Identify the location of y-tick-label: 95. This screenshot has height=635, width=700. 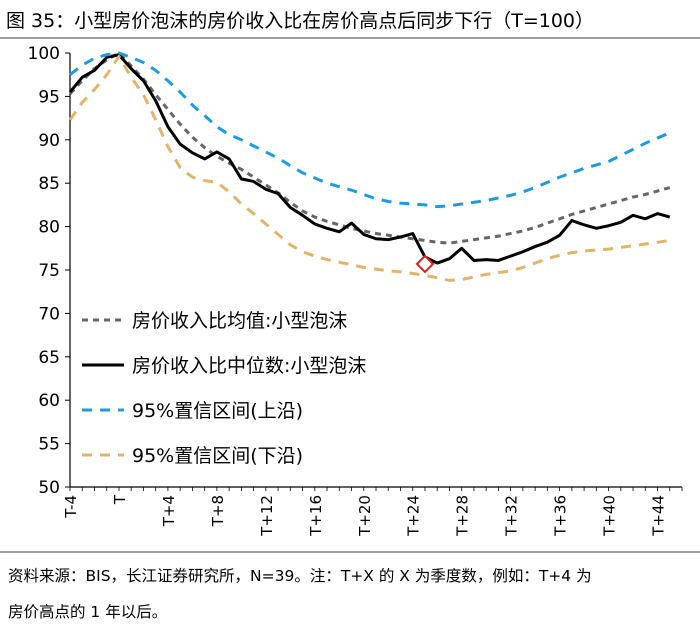
(49, 97).